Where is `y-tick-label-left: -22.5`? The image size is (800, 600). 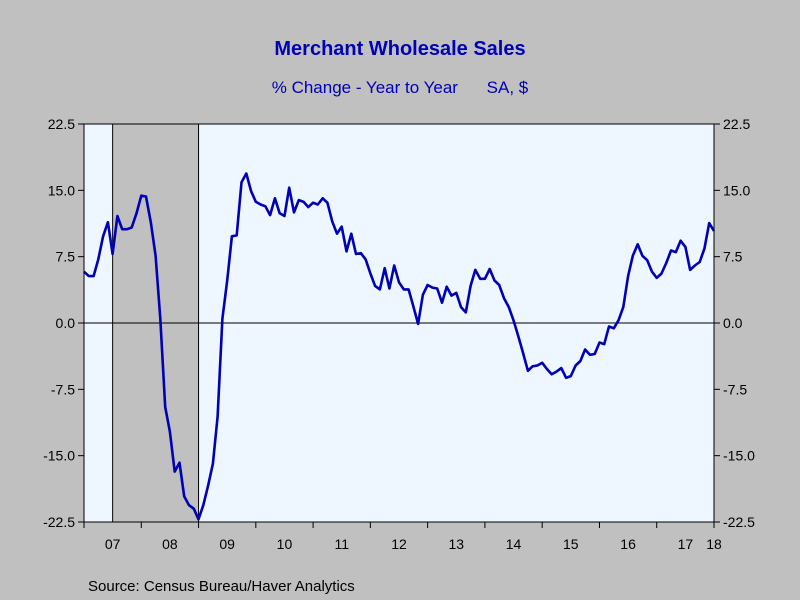 y-tick-label-left: -22.5 is located at coordinates (59, 522).